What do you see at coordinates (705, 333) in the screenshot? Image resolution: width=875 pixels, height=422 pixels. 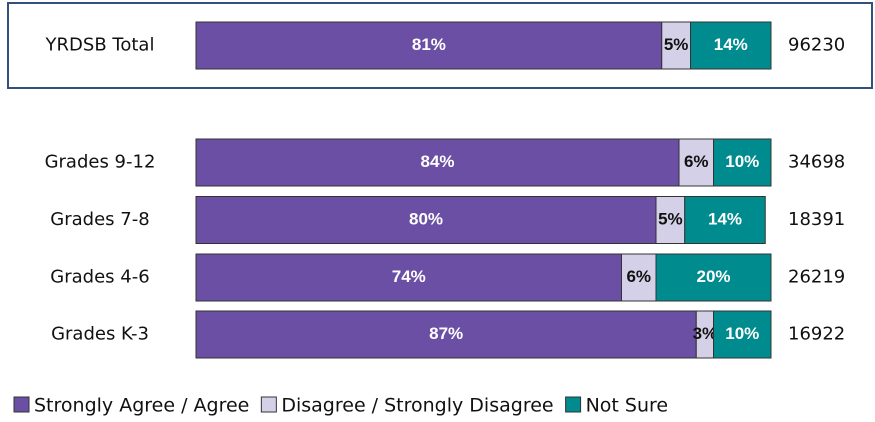 I see `value-label: 3%` at bounding box center [705, 333].